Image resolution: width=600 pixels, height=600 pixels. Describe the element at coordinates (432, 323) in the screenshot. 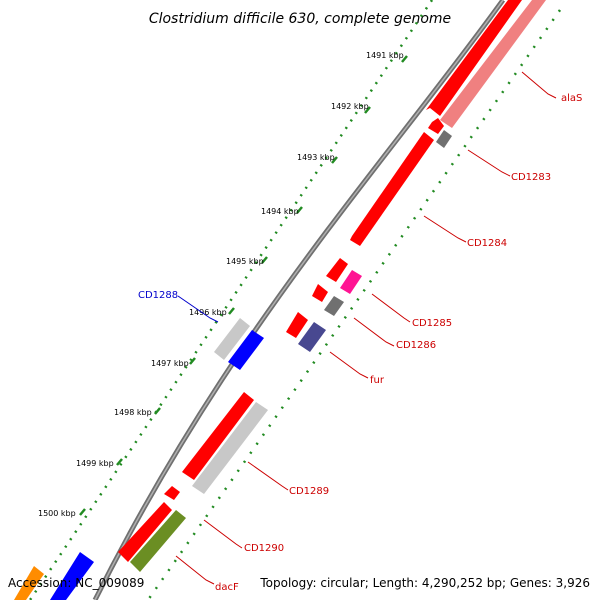

I see `gene-label-CD1285: CD1285` at that location.